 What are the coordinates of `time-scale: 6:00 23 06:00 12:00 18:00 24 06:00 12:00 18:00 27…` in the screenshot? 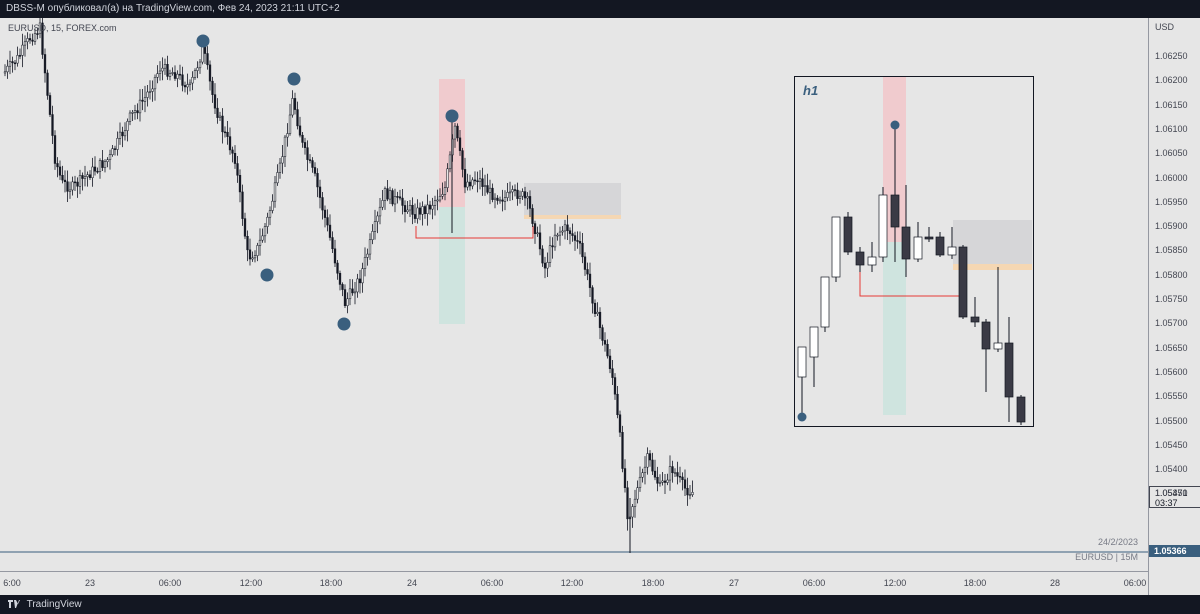 It's located at (574, 583).